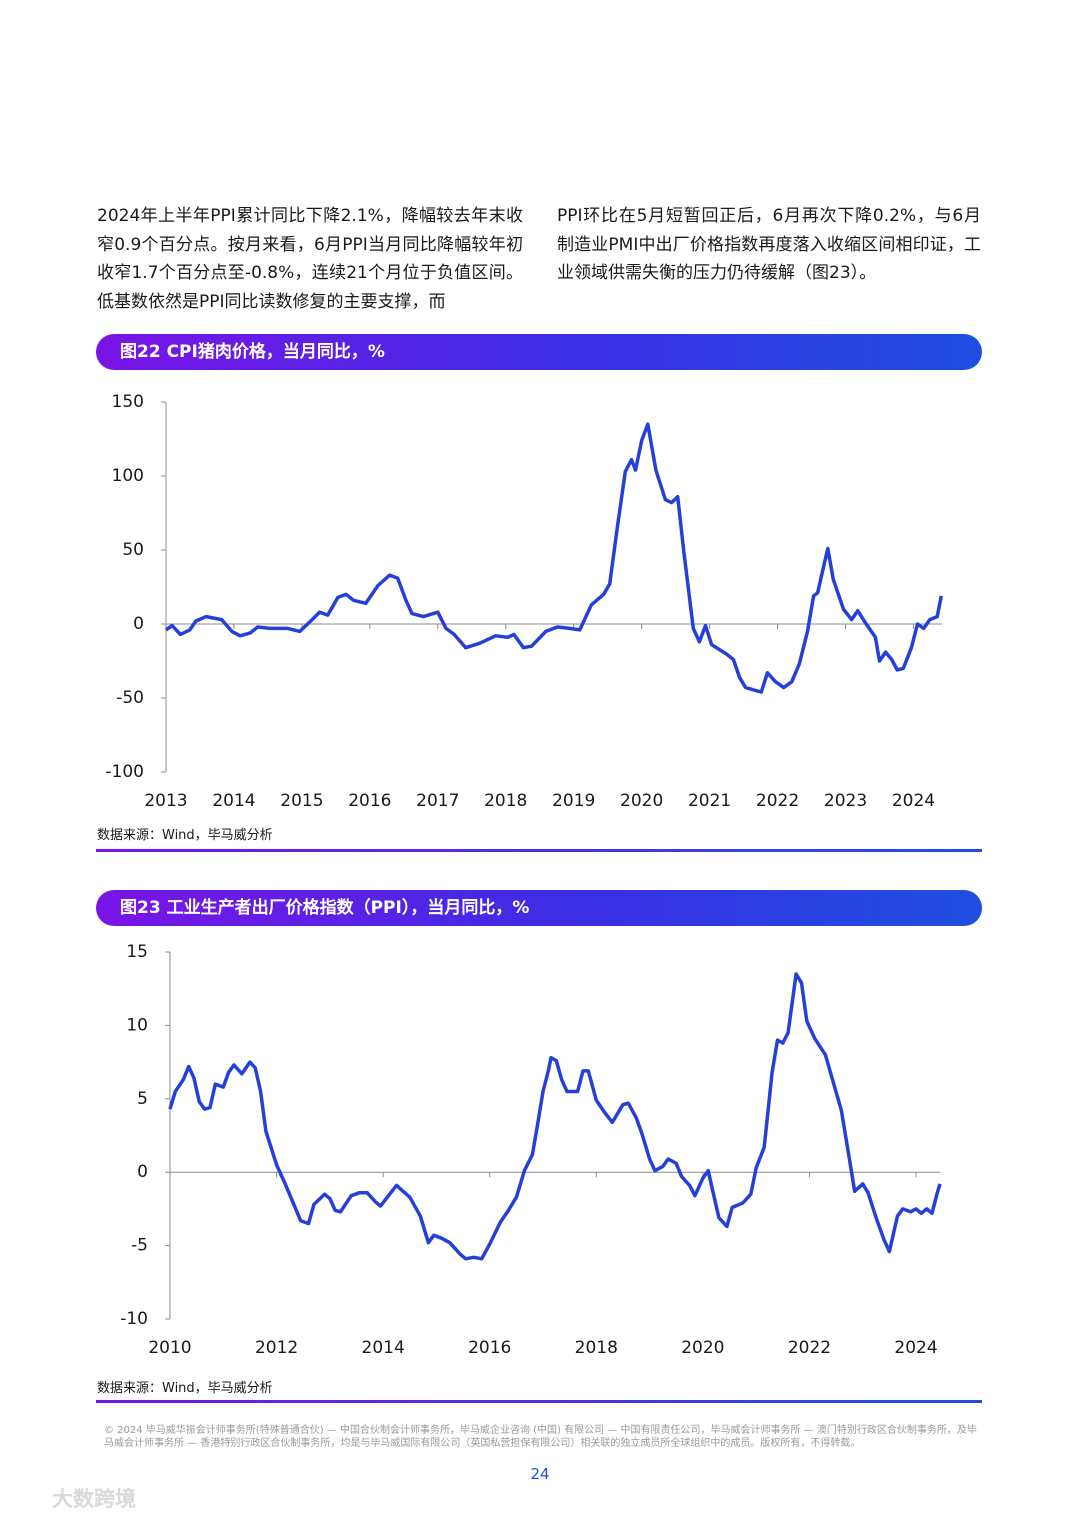 The width and height of the screenshot is (1080, 1516). I want to click on chart-title: 图22 CPI猪肉价格，当月同比，%, so click(539, 352).